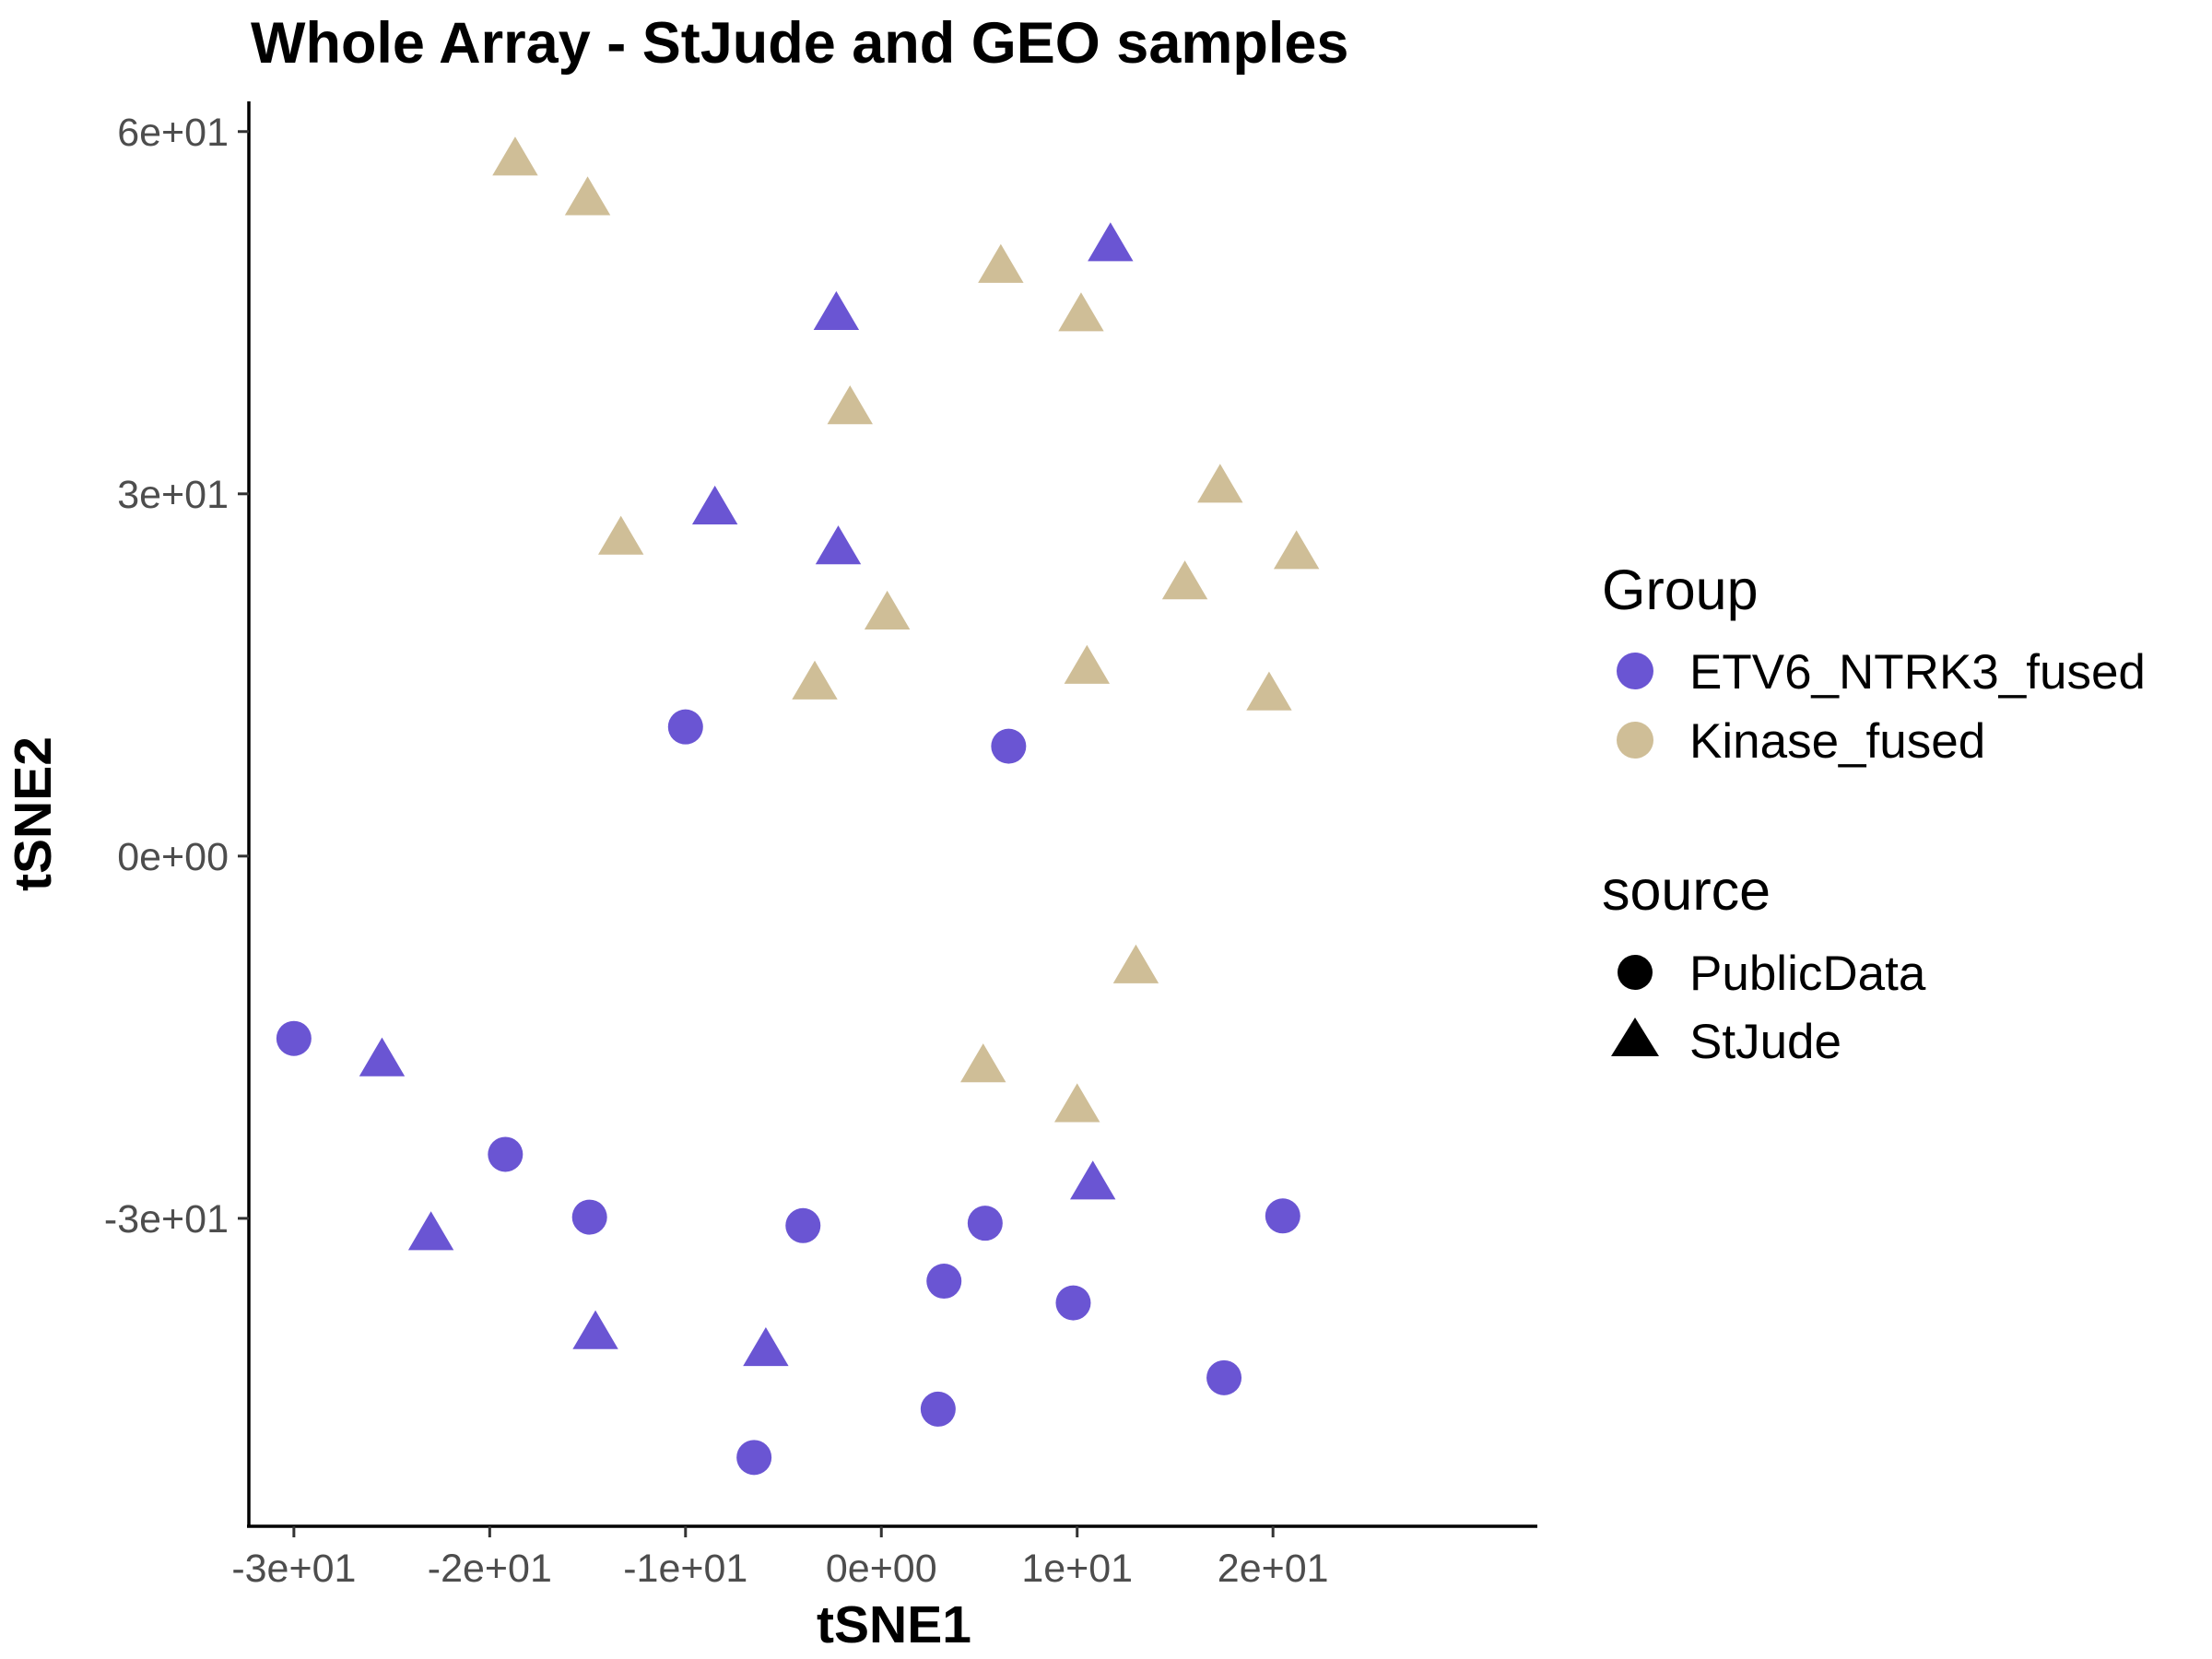 This screenshot has height=1659, width=2212. I want to click on legend-title-group: Group, so click(1680, 590).